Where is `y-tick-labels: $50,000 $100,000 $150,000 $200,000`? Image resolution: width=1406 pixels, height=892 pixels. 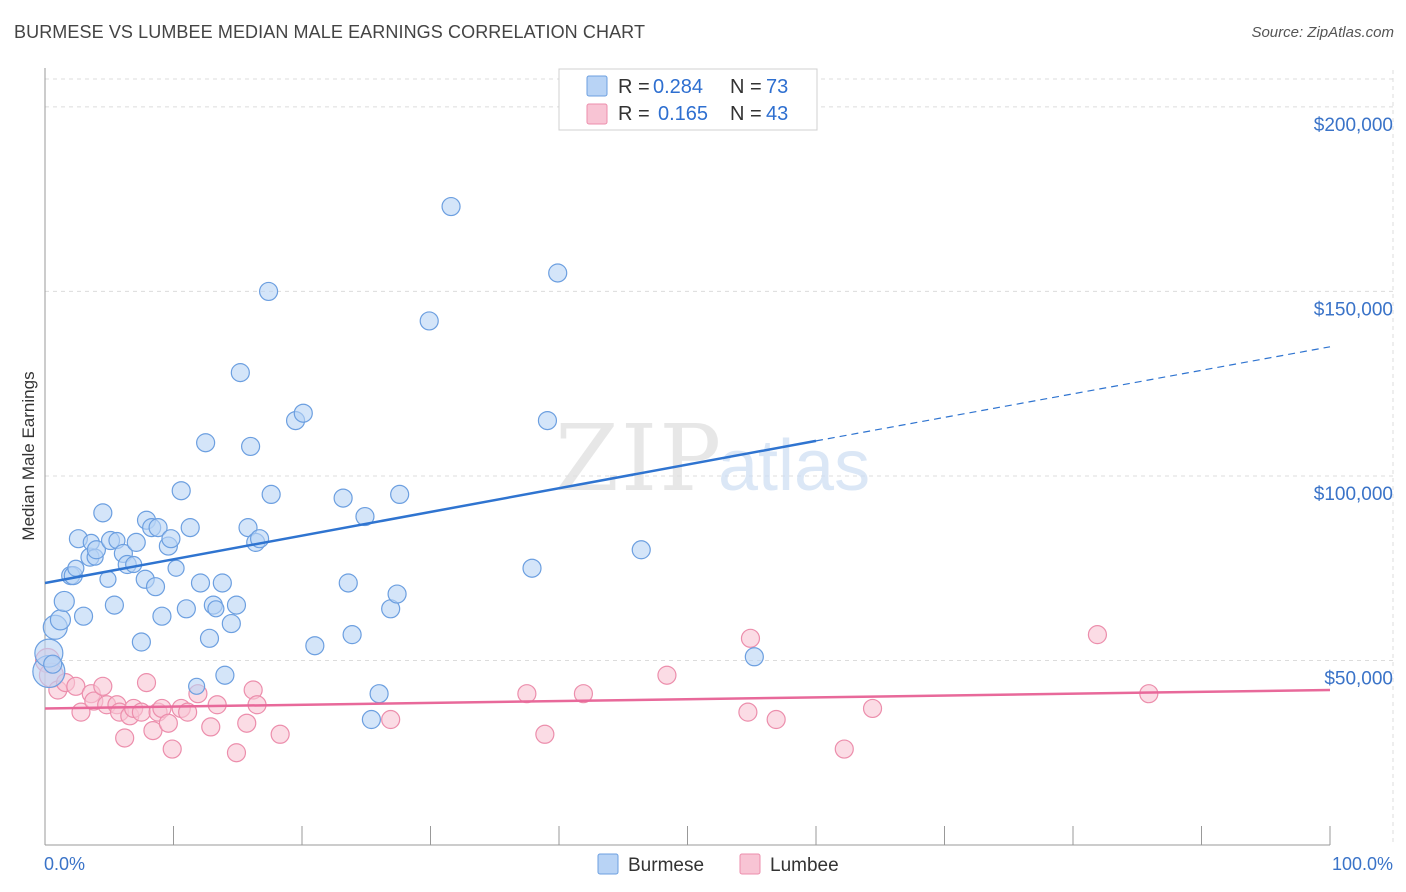
y-tick-labels: $50,000 $100,000 $150,000 $200,000 is located at coordinates (1353, 402).